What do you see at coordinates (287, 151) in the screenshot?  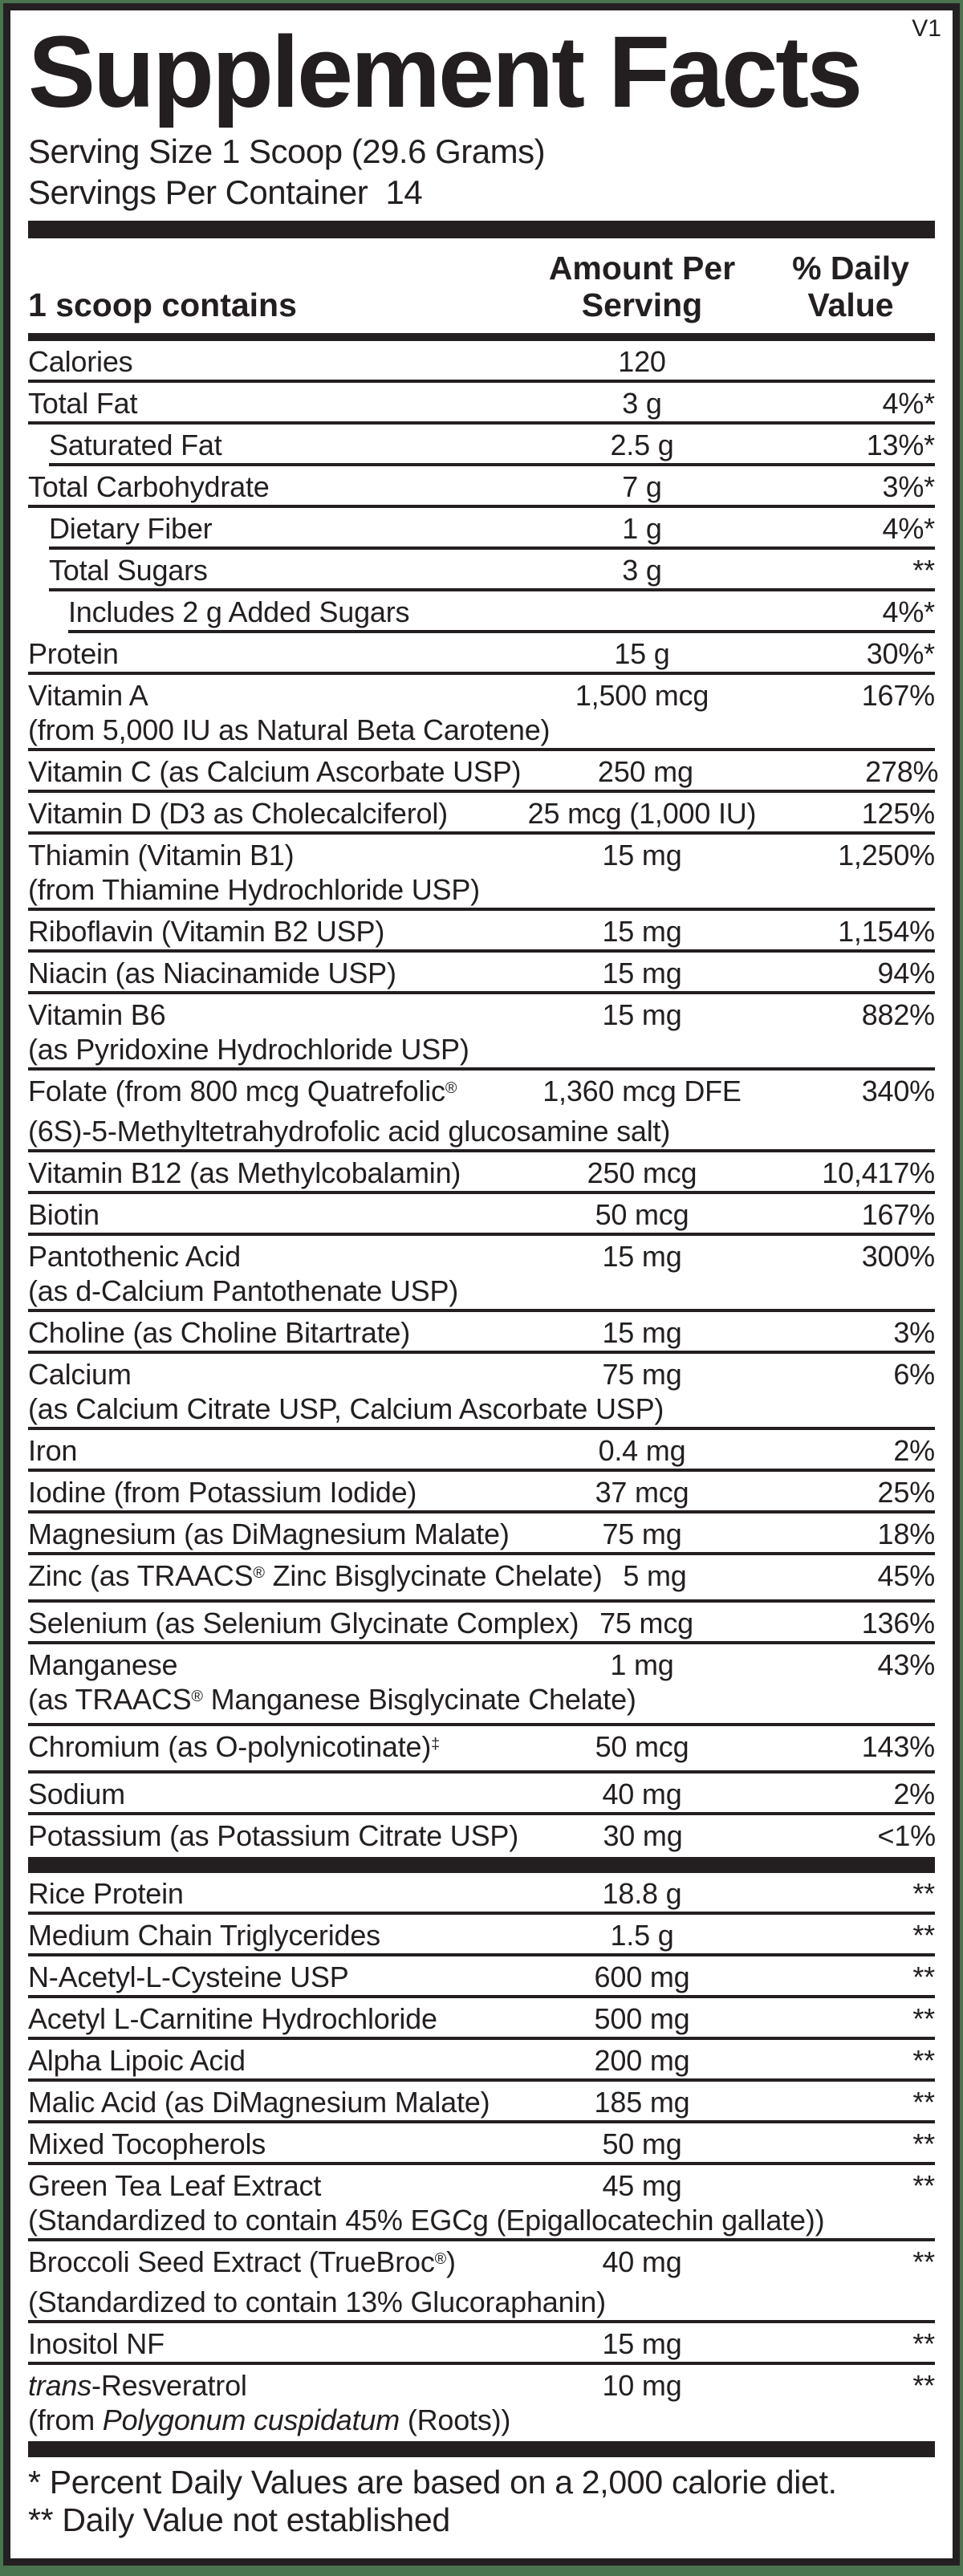 I see `serving-size: Serving Size 1 Scoop (29.6 Grams)` at bounding box center [287, 151].